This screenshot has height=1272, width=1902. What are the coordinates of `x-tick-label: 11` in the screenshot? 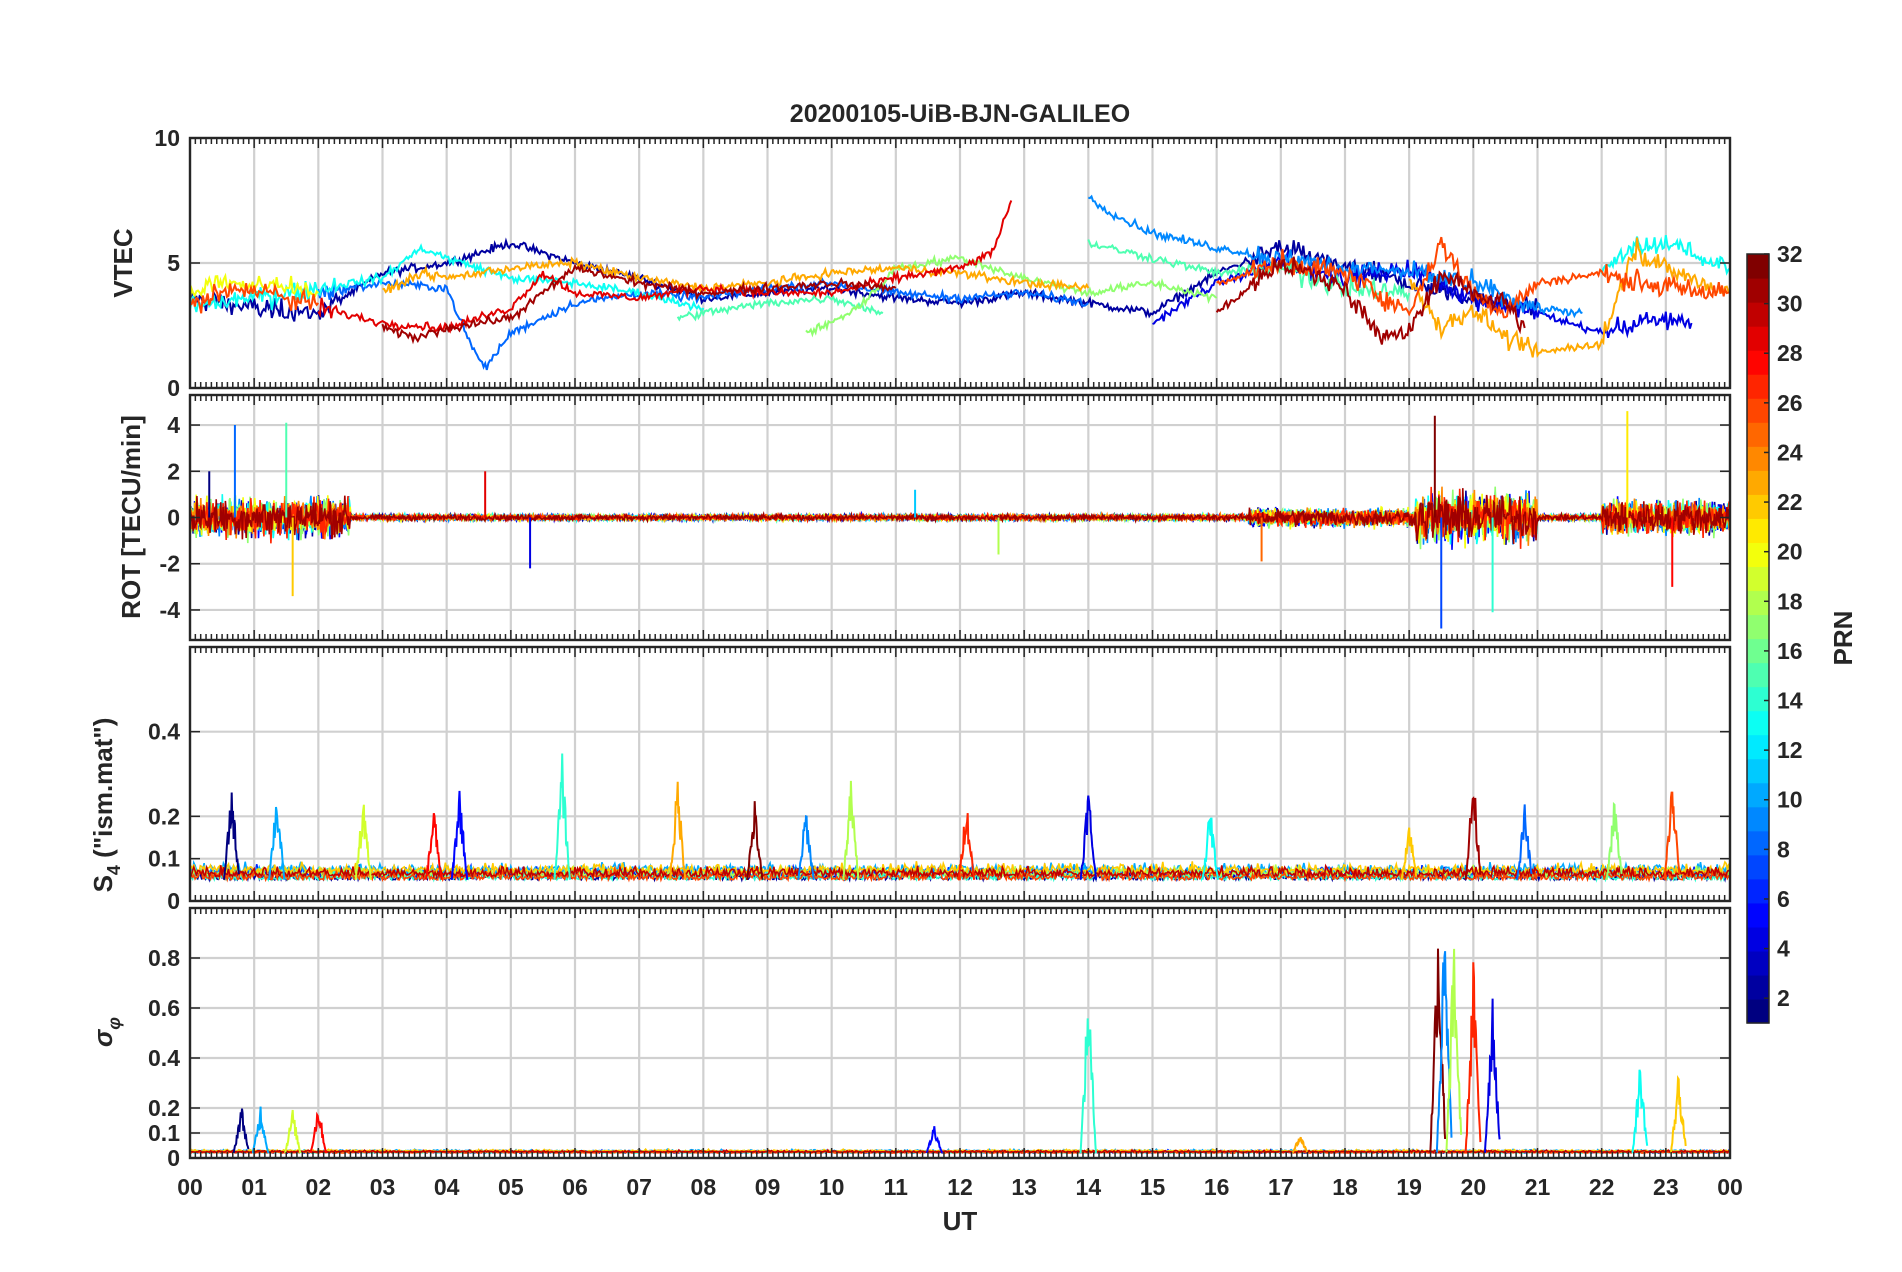 It's located at (896, 1187).